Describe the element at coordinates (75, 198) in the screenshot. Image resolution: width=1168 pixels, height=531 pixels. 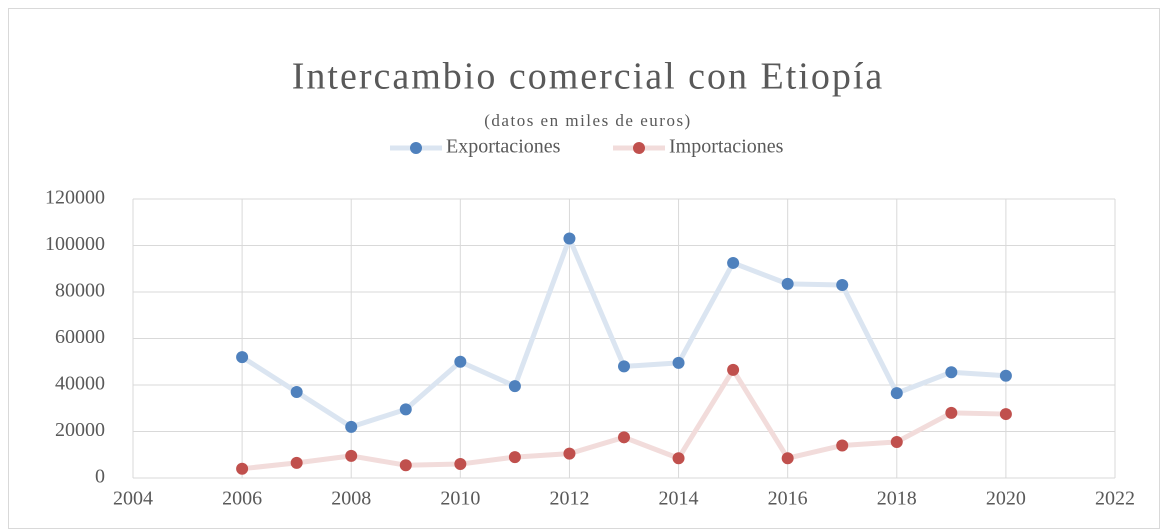
I see `y-tick-label: 120000` at that location.